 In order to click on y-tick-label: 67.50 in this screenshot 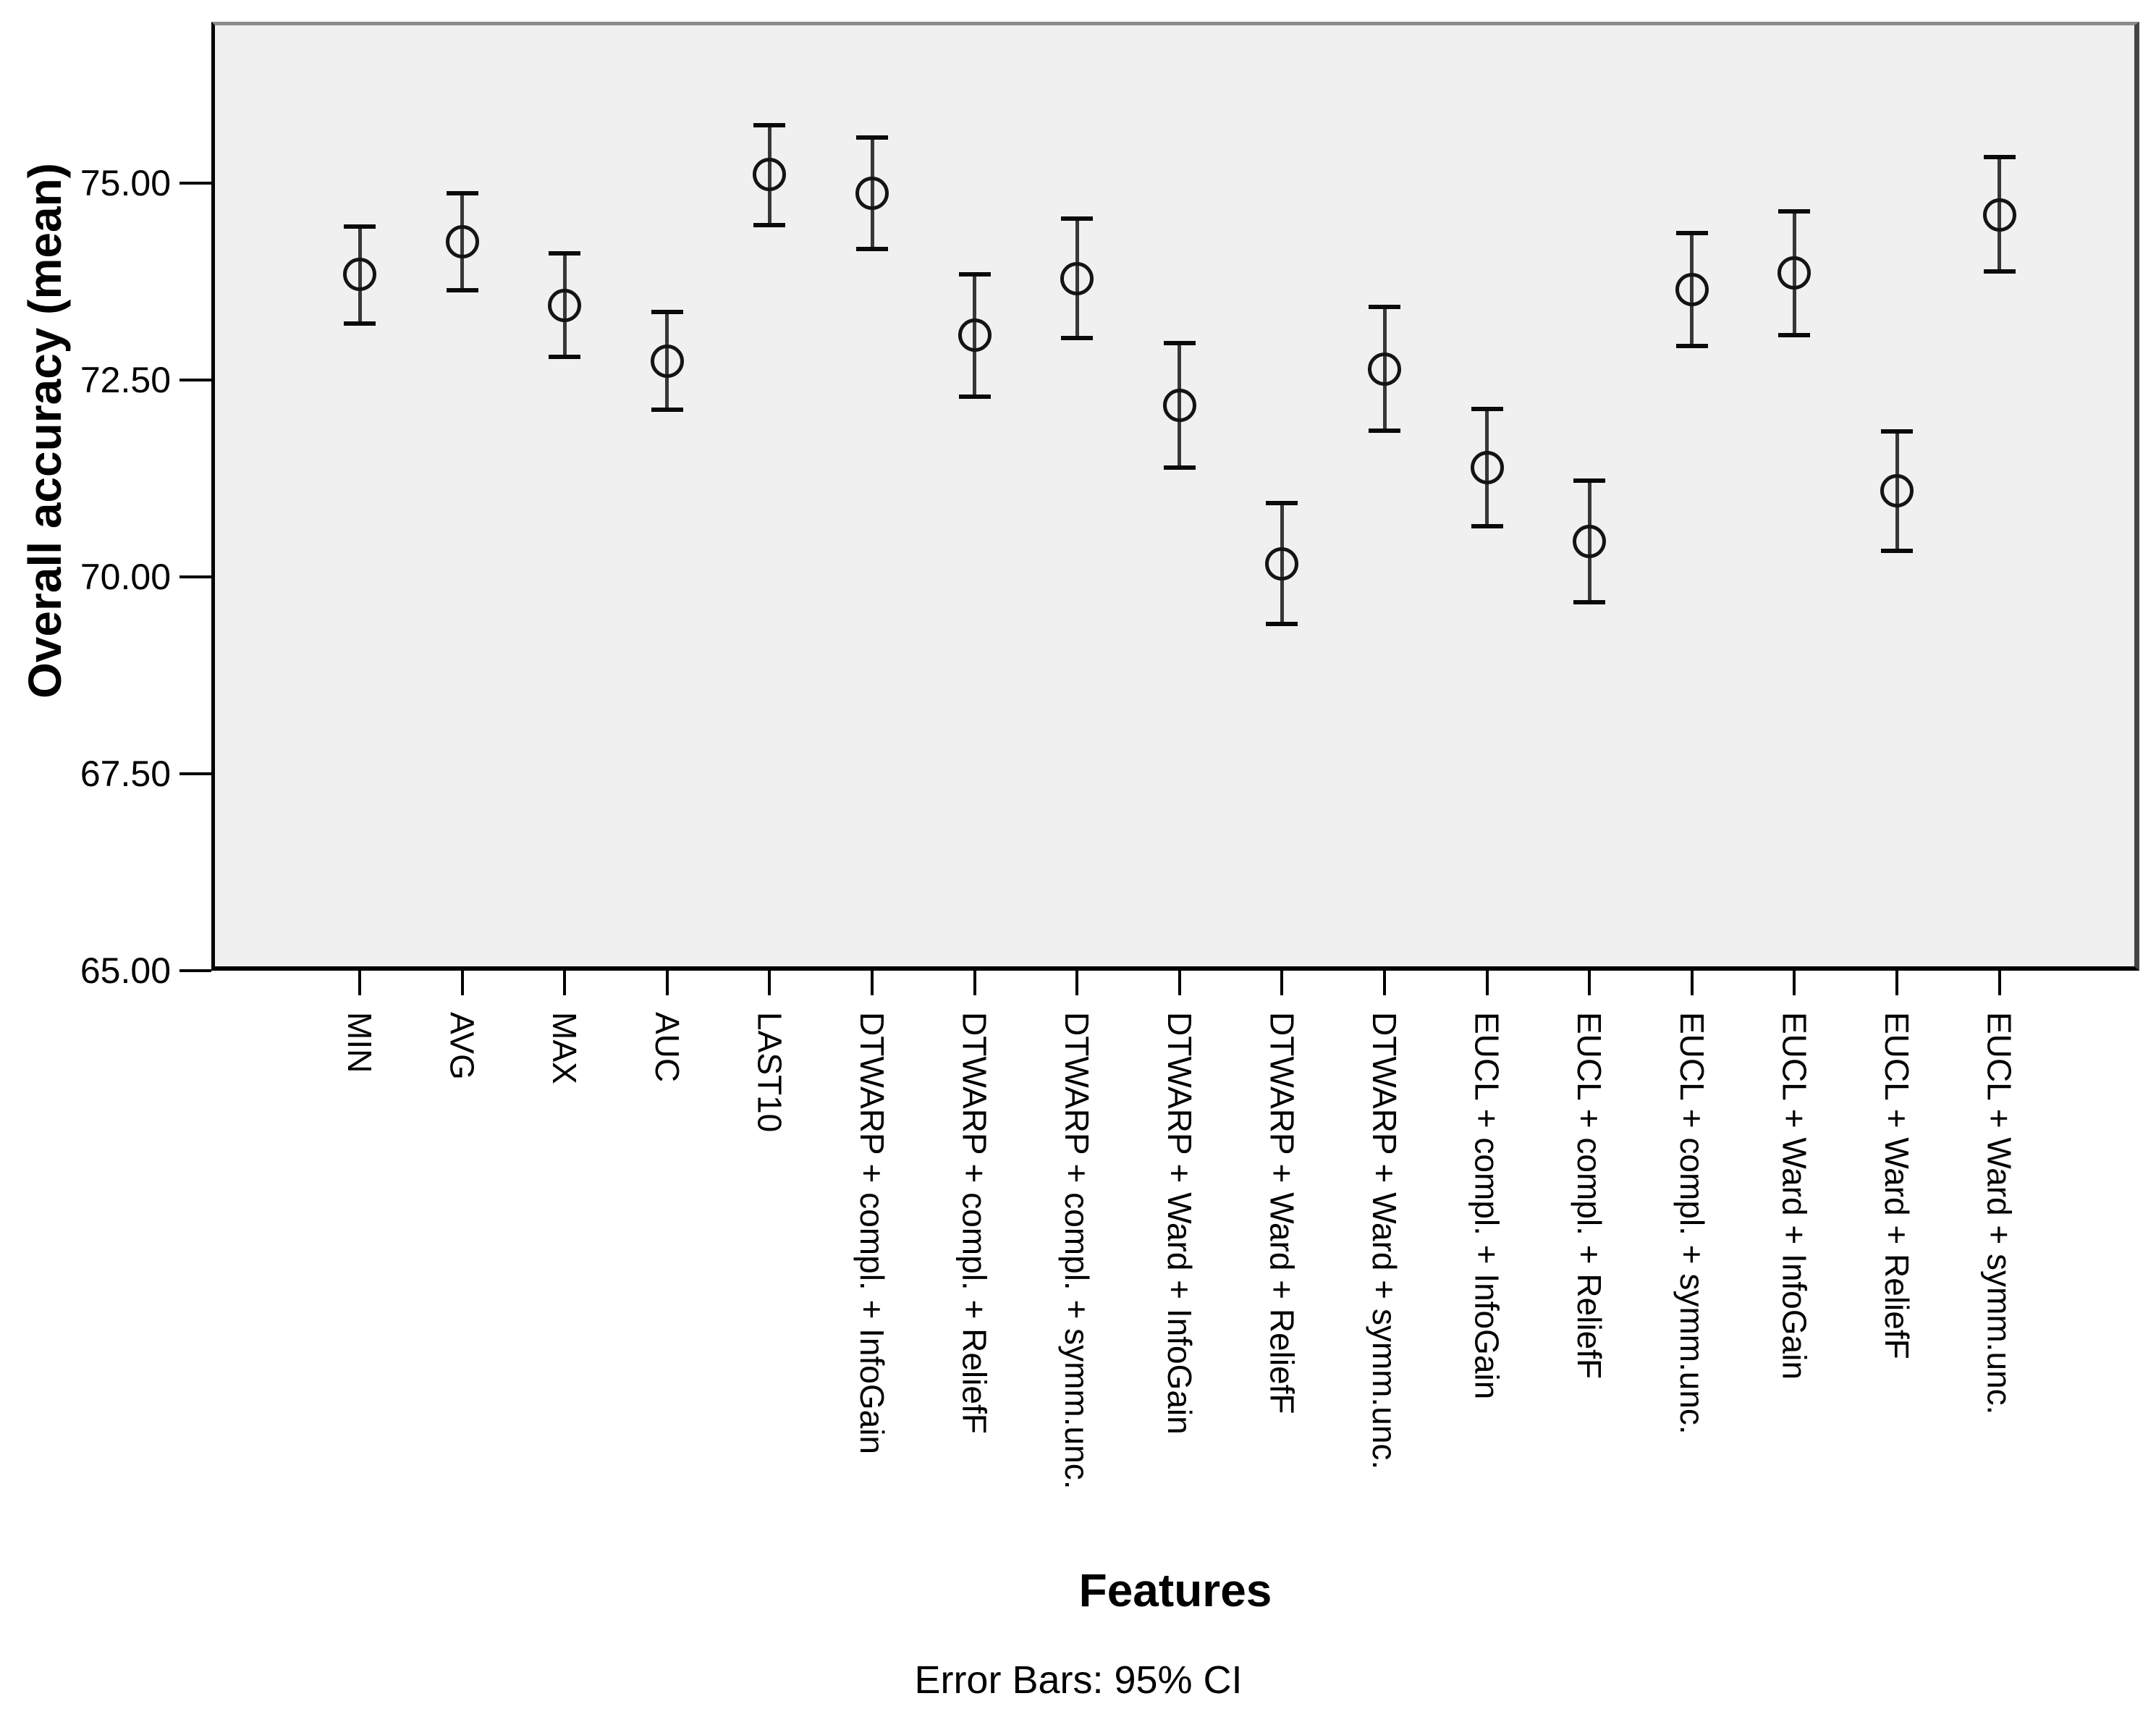, I will do `click(125, 774)`.